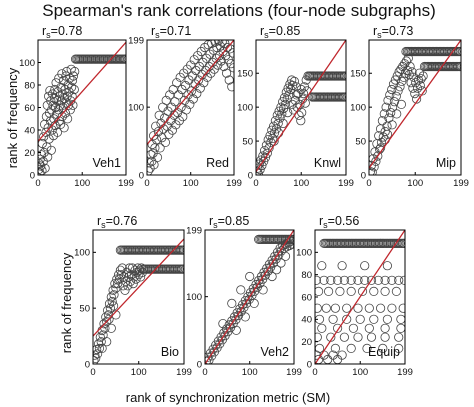  I want to click on x-tick-label: 100, so click(82, 183).